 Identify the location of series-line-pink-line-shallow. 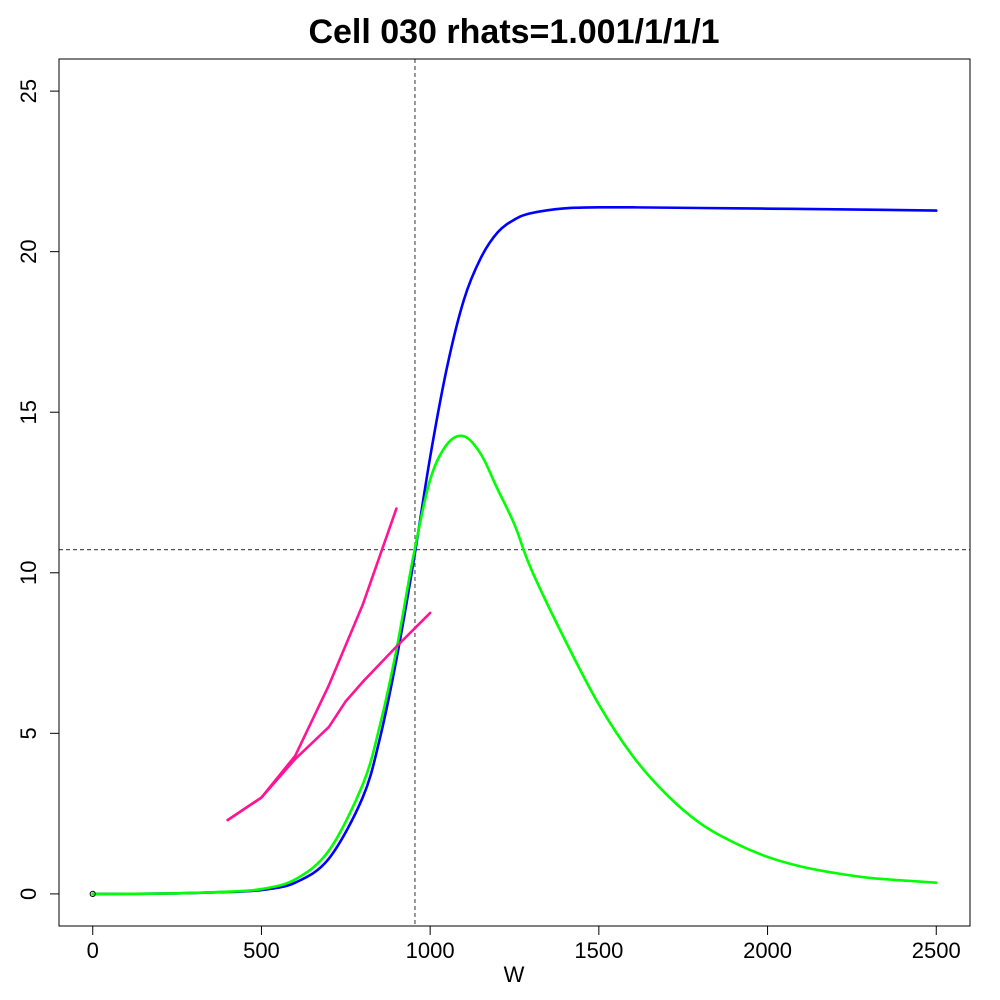
(329, 716).